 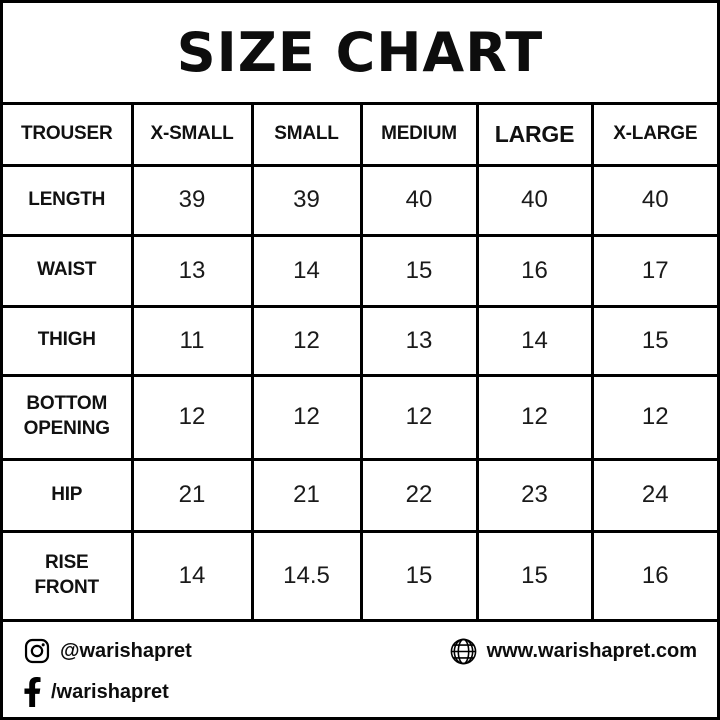 I want to click on footer-row-bottom: /warishapret, so click(x=360, y=692).